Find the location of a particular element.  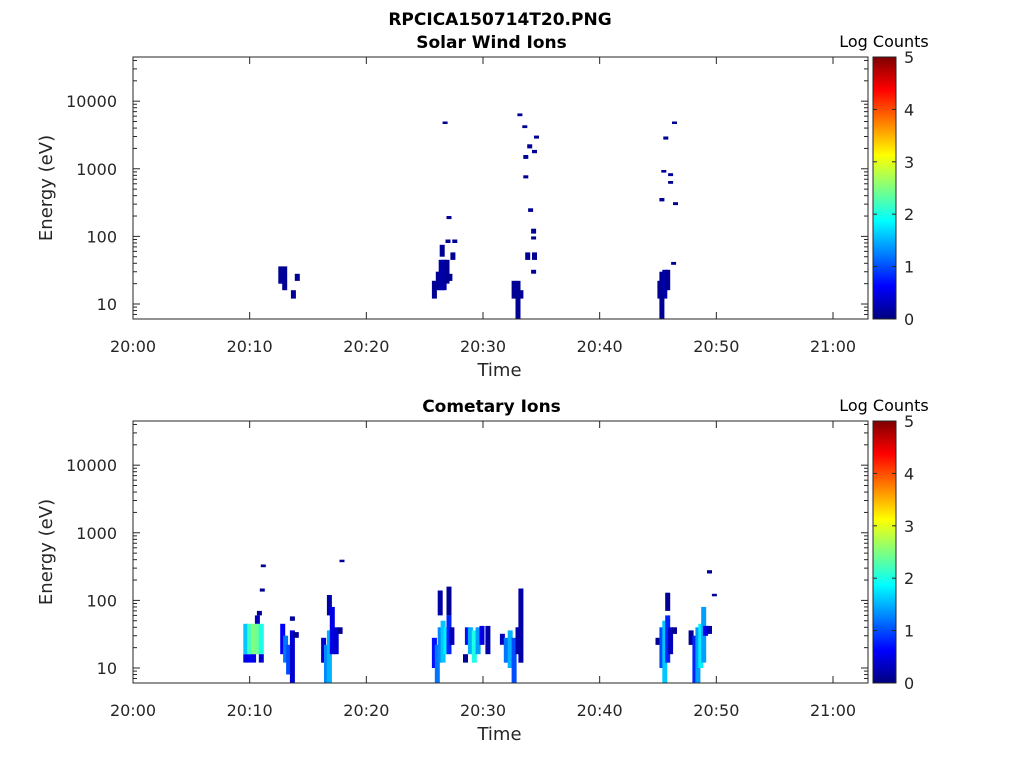

y-tick-label: 10 is located at coordinates (107, 304).